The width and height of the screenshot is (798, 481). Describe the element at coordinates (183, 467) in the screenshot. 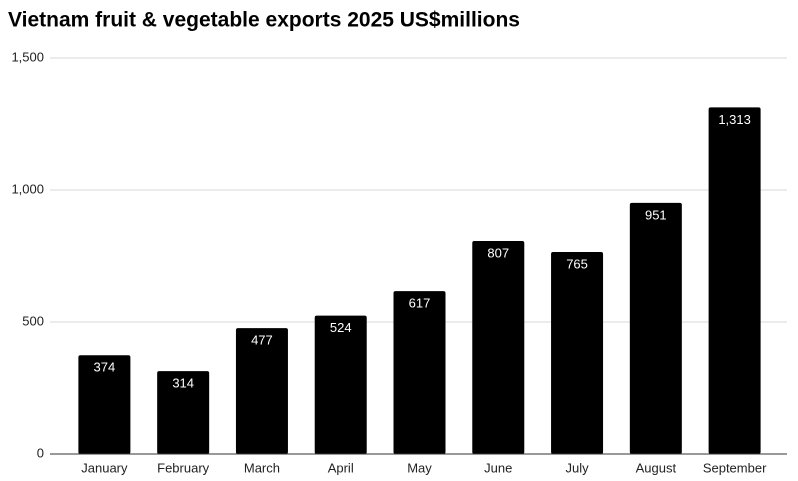

I see `x-tick-label: February` at that location.